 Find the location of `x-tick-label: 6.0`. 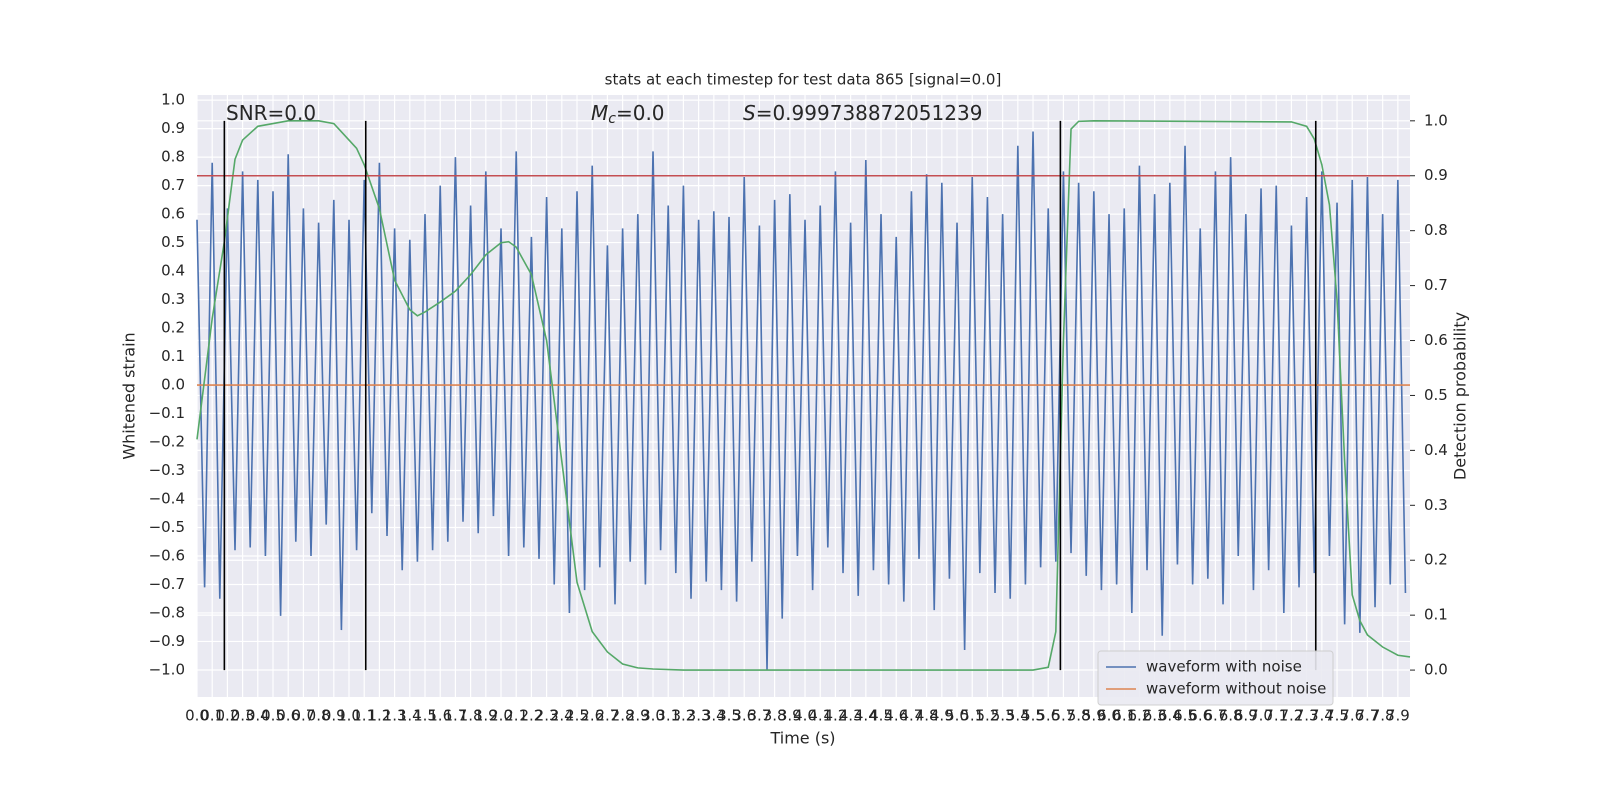

x-tick-label: 6.0 is located at coordinates (1109, 716).